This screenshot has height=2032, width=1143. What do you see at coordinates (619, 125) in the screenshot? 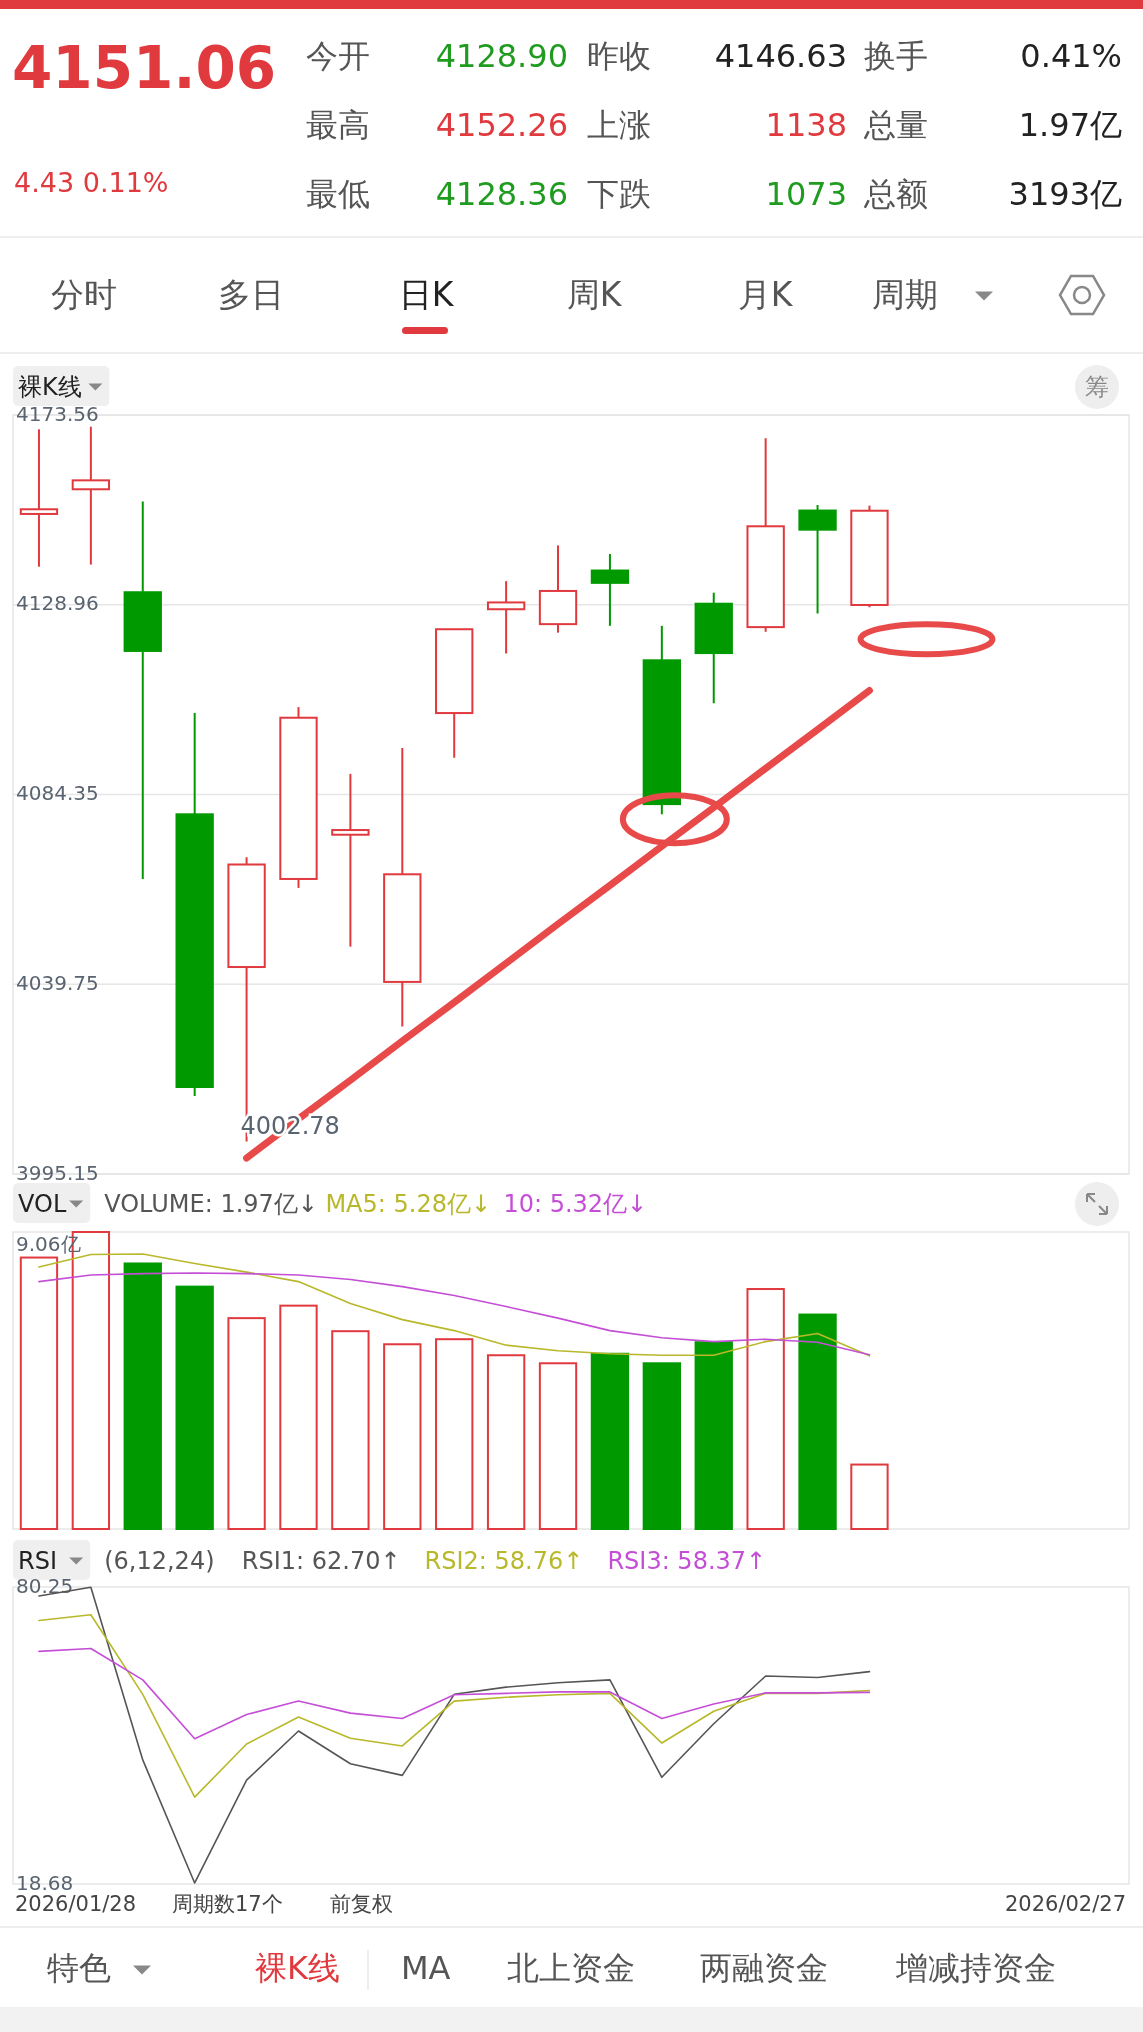
I see `text: 上涨` at bounding box center [619, 125].